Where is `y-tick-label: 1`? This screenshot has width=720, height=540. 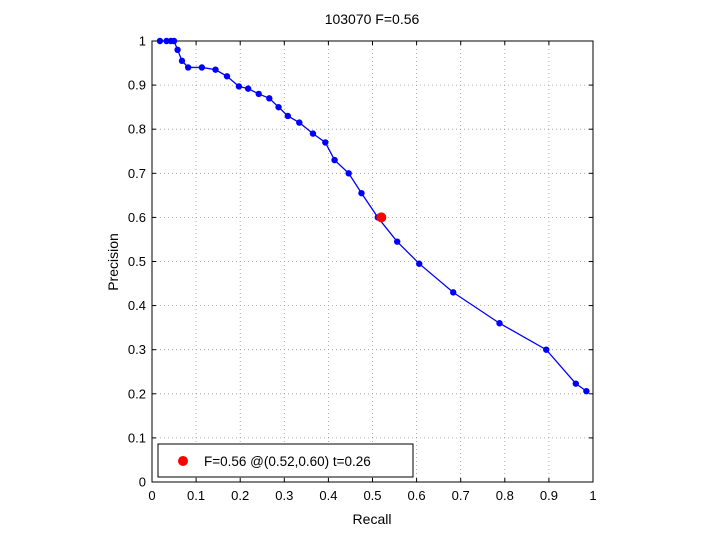
y-tick-label: 1 is located at coordinates (142, 41).